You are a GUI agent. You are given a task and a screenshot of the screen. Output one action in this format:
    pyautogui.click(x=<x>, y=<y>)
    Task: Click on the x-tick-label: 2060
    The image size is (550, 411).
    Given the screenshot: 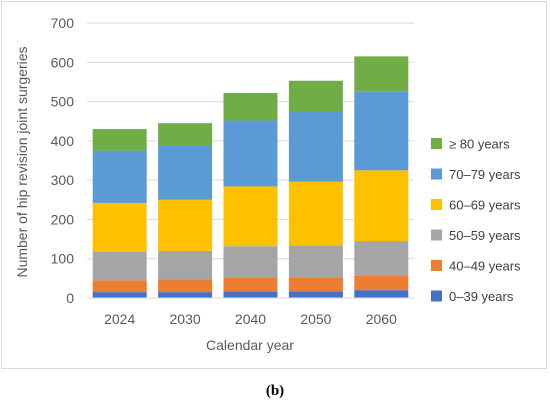 What is the action you would take?
    pyautogui.click(x=381, y=319)
    